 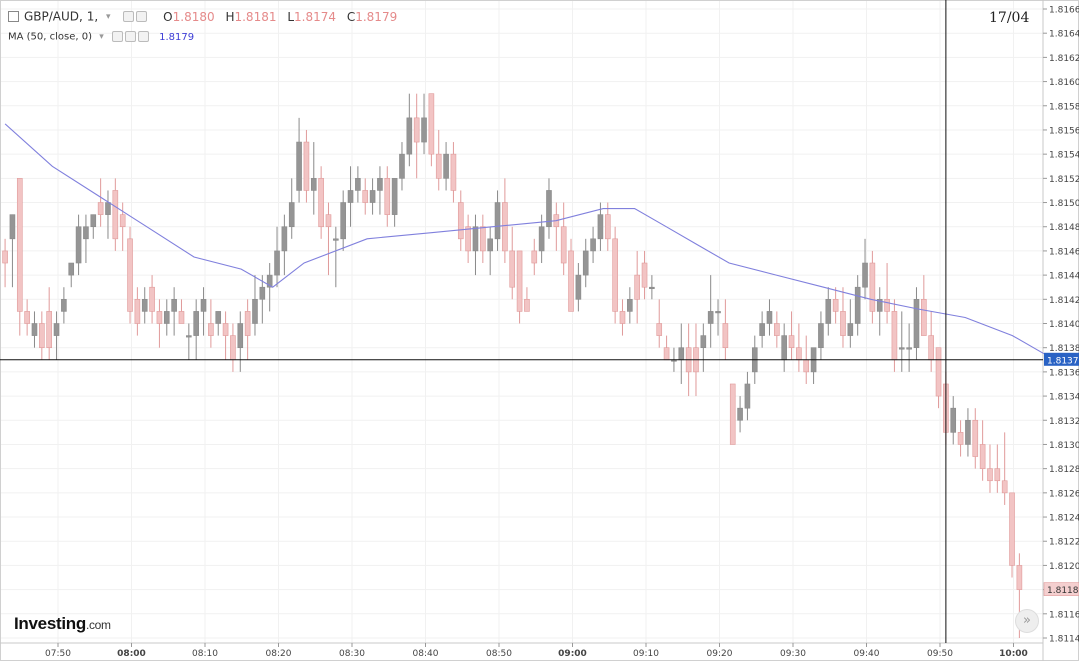 What do you see at coordinates (1064, 325) in the screenshot?
I see `price-tick-label: 1.8140` at bounding box center [1064, 325].